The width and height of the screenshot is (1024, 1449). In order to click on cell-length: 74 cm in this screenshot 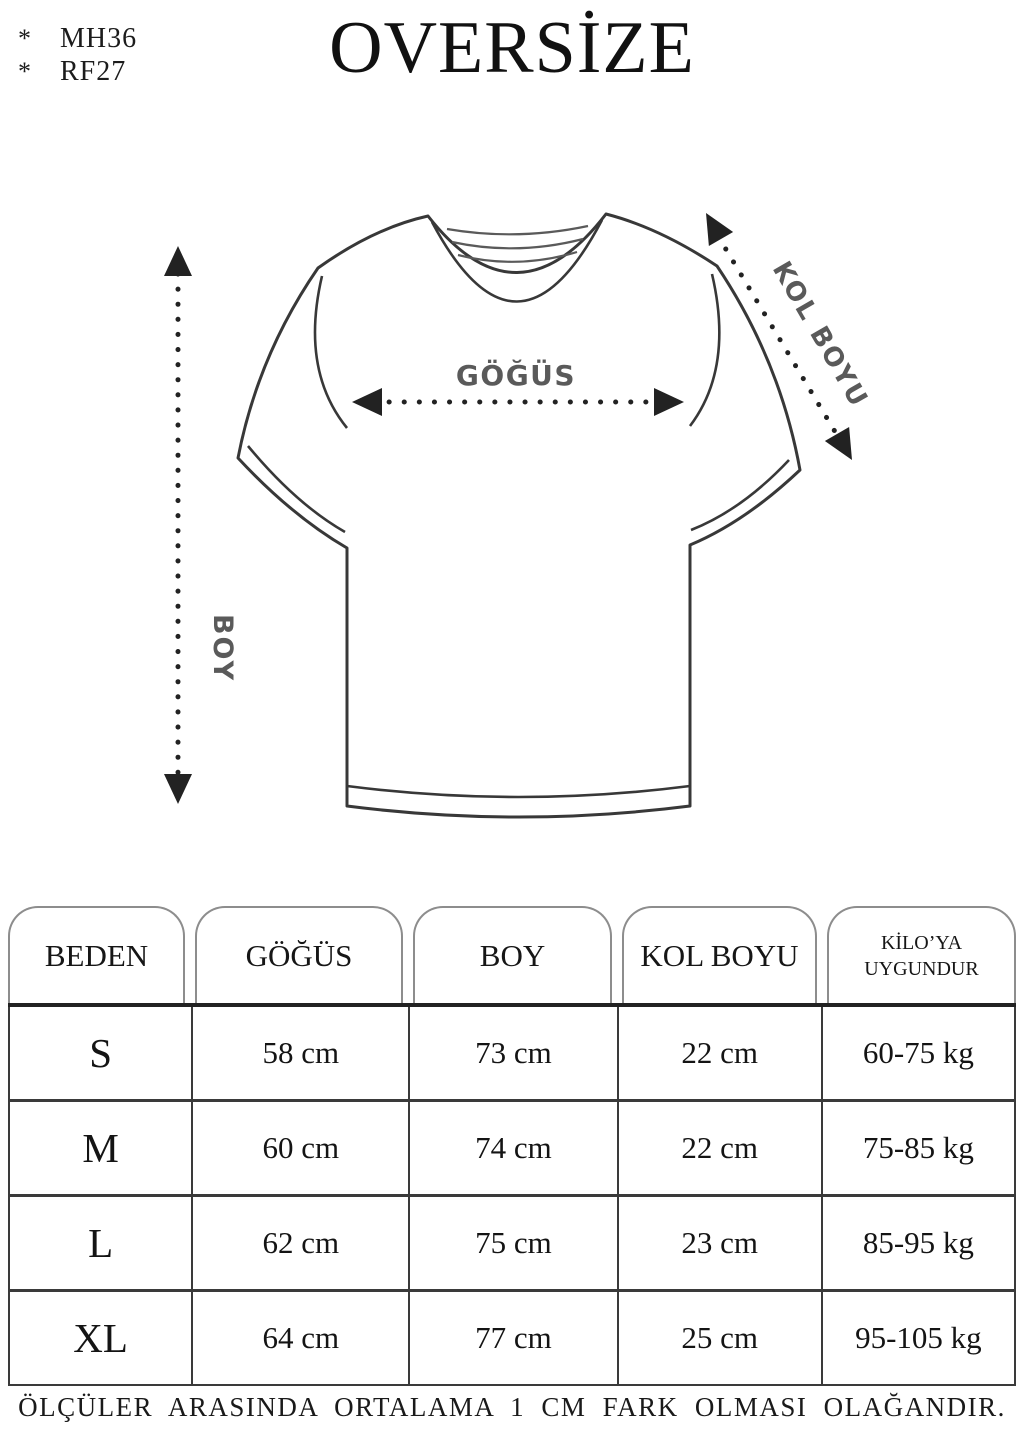, I will do `click(512, 1148)`.